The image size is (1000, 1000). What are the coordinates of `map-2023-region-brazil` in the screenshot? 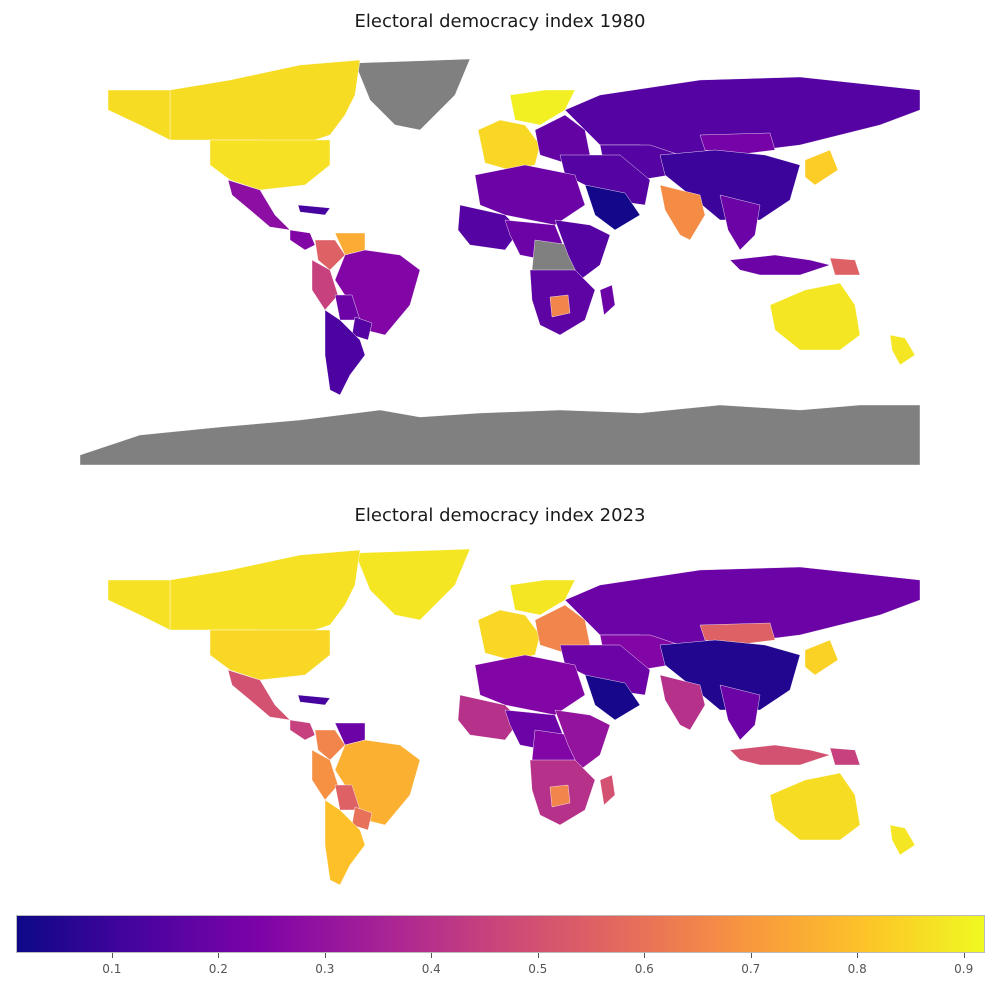 It's located at (377, 782).